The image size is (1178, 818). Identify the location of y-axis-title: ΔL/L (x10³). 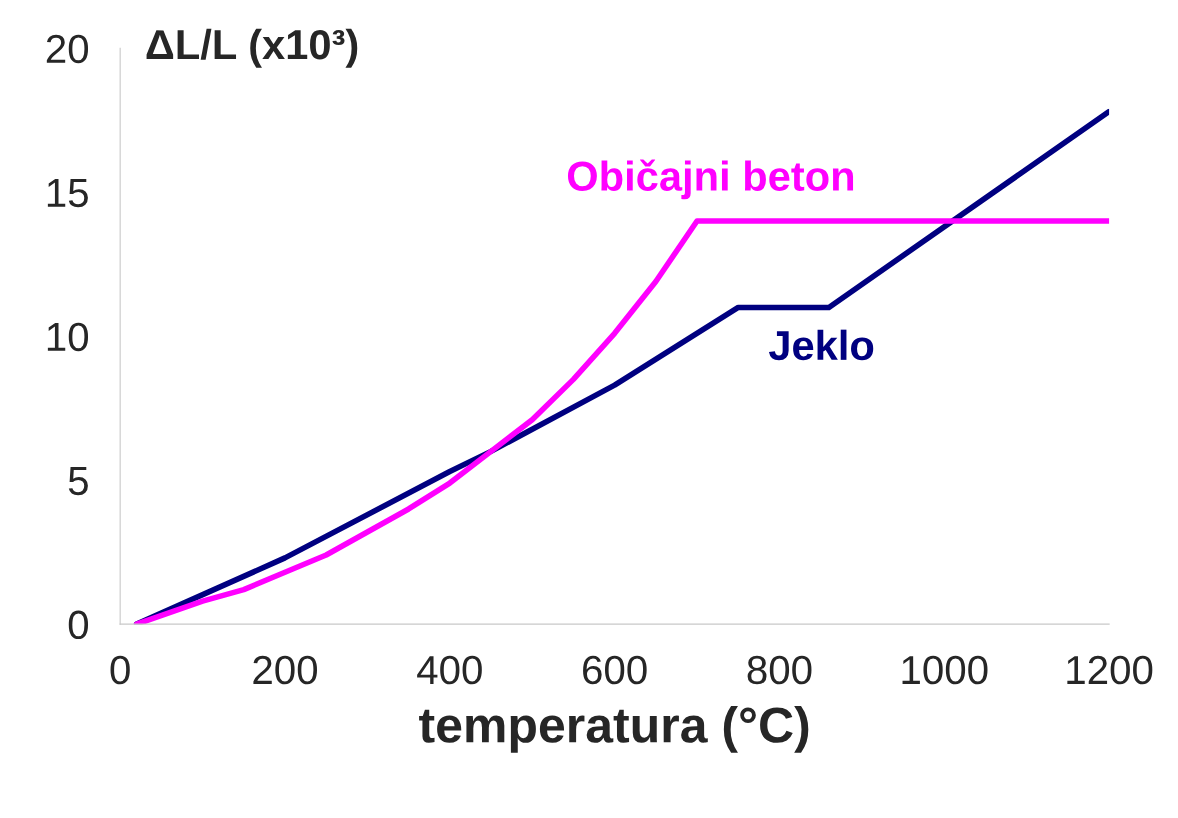
(252, 48).